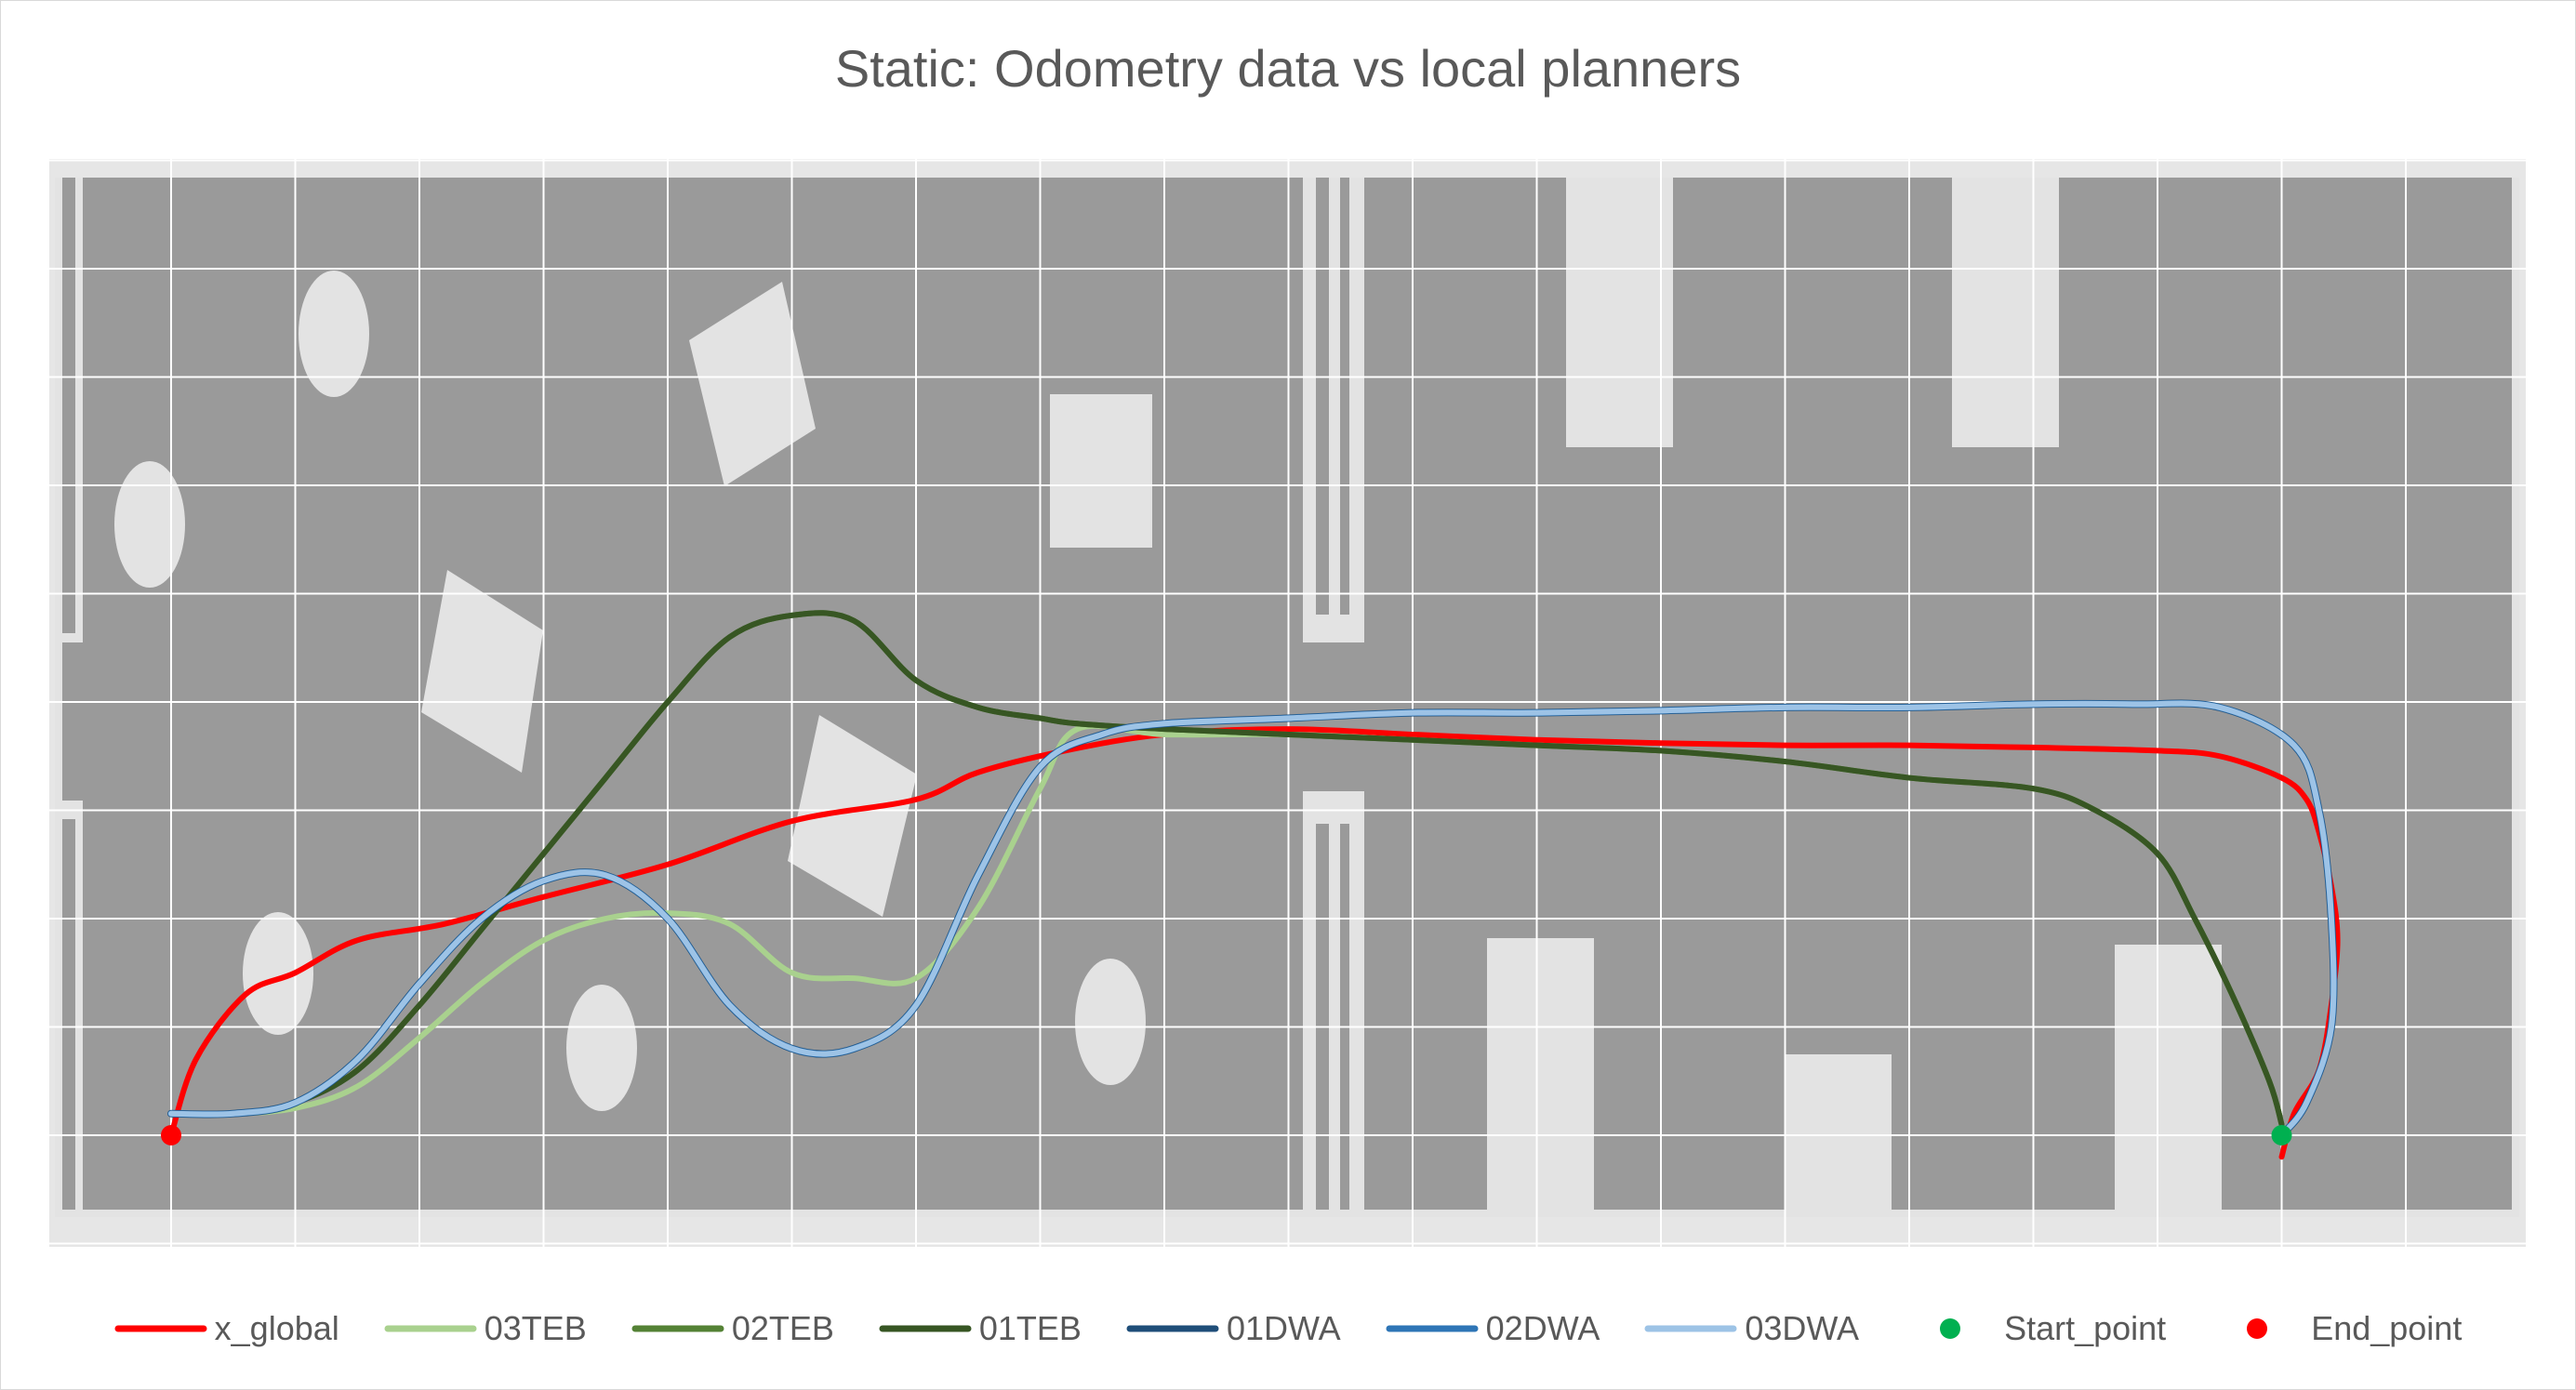 The height and width of the screenshot is (1390, 2576). I want to click on legend-swatch-x-global, so click(160, 1328).